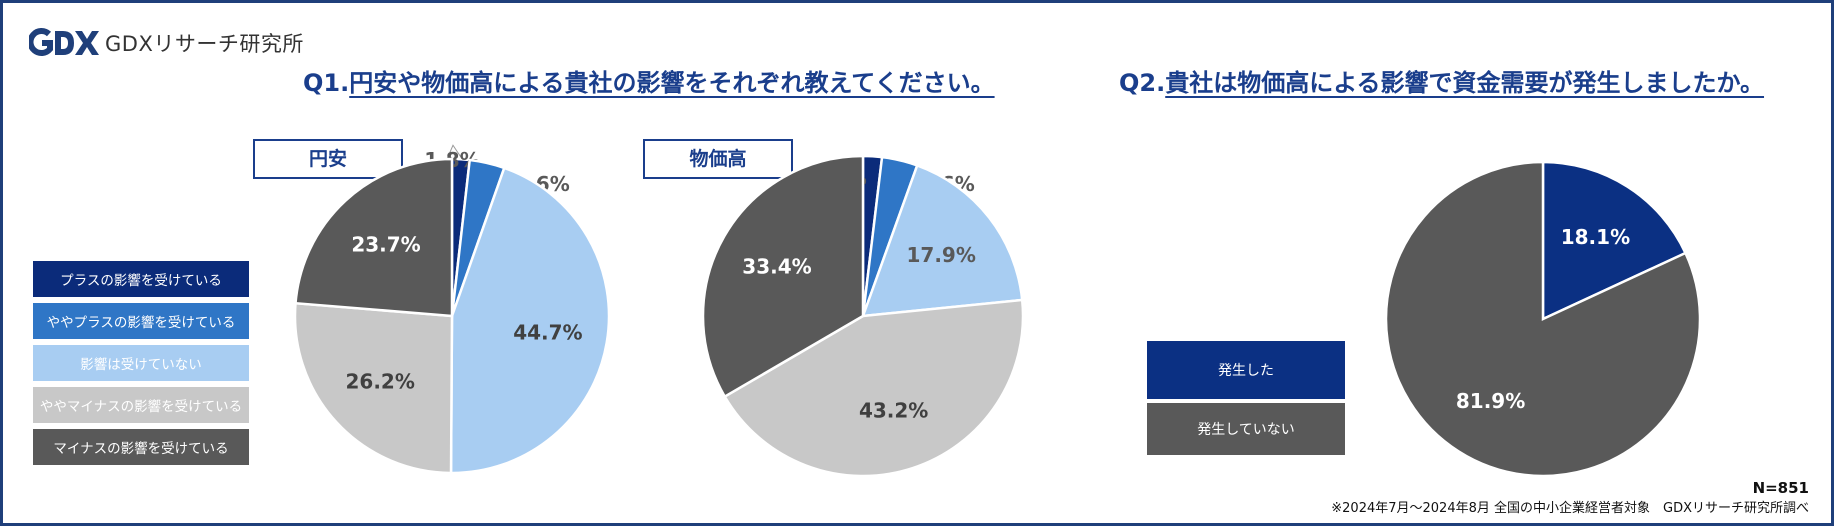 This screenshot has width=1834, height=526. Describe the element at coordinates (326, 83) in the screenshot. I see `q1-prefix: Q1.` at that location.